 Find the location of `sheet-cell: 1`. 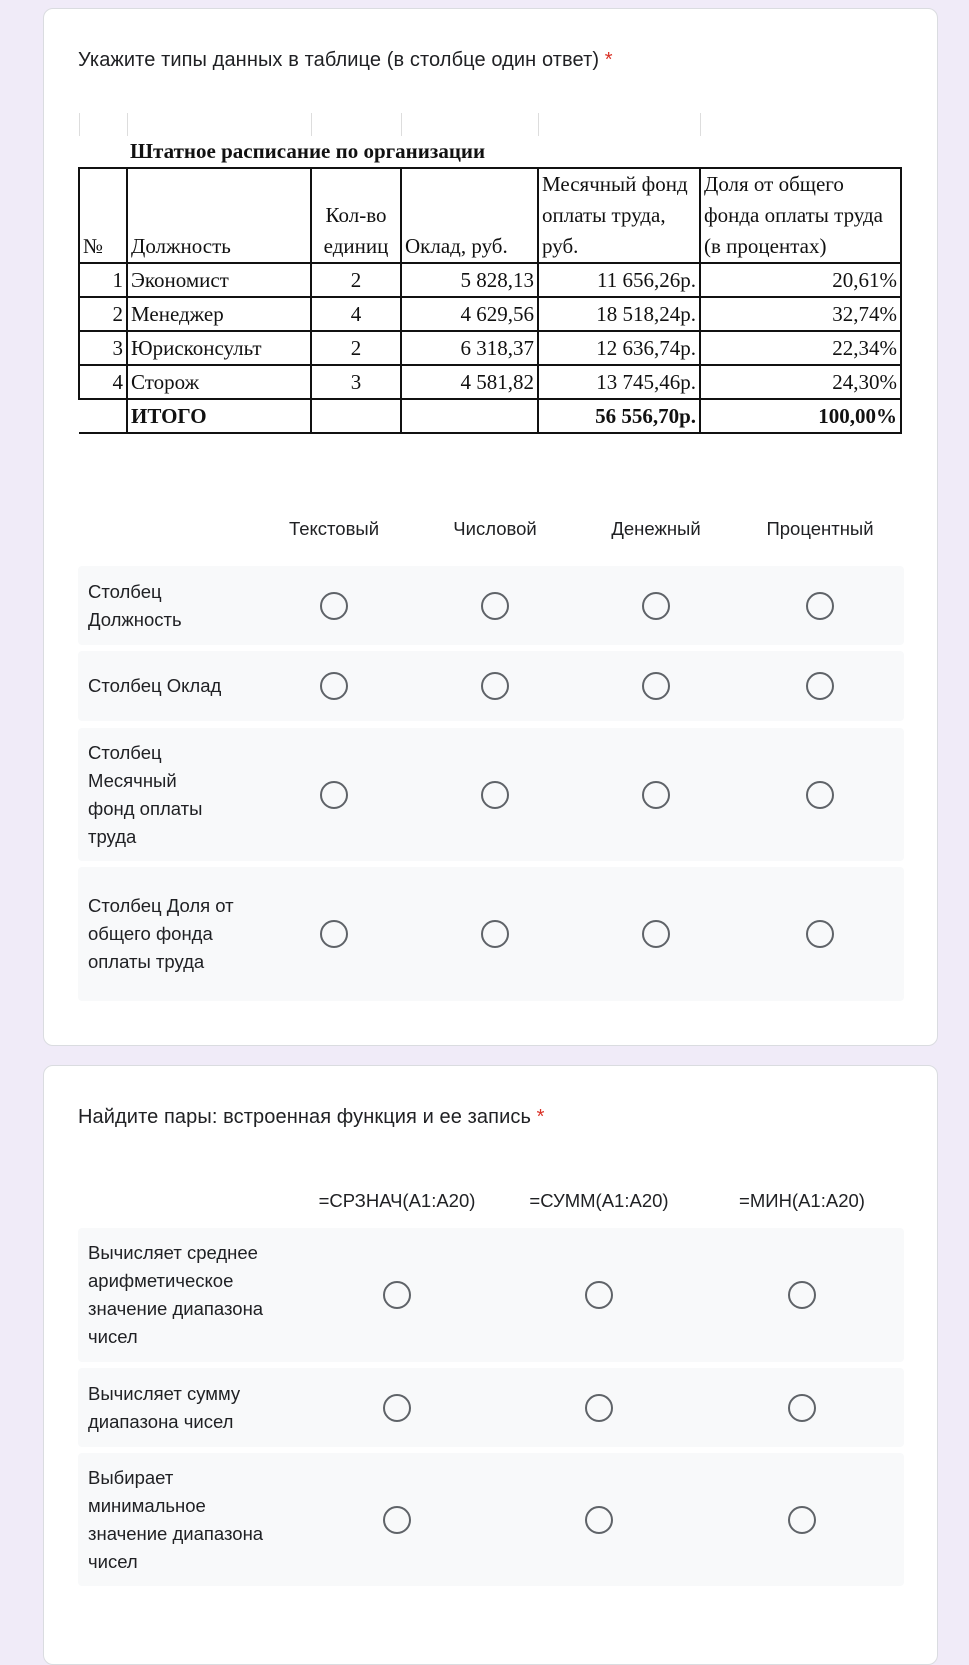

sheet-cell: 1 is located at coordinates (103, 280).